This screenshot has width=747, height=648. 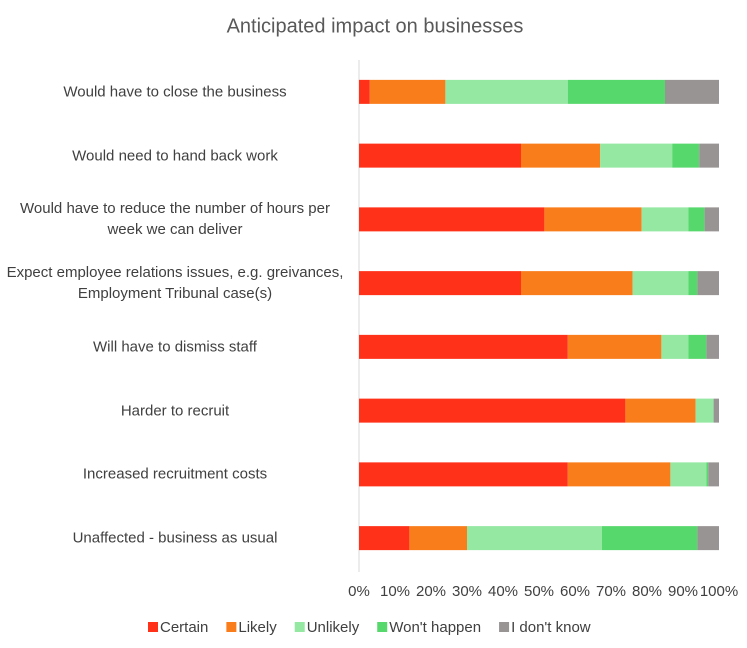 What do you see at coordinates (175, 347) in the screenshot?
I see `y-tick-label: Will have to dismiss staff` at bounding box center [175, 347].